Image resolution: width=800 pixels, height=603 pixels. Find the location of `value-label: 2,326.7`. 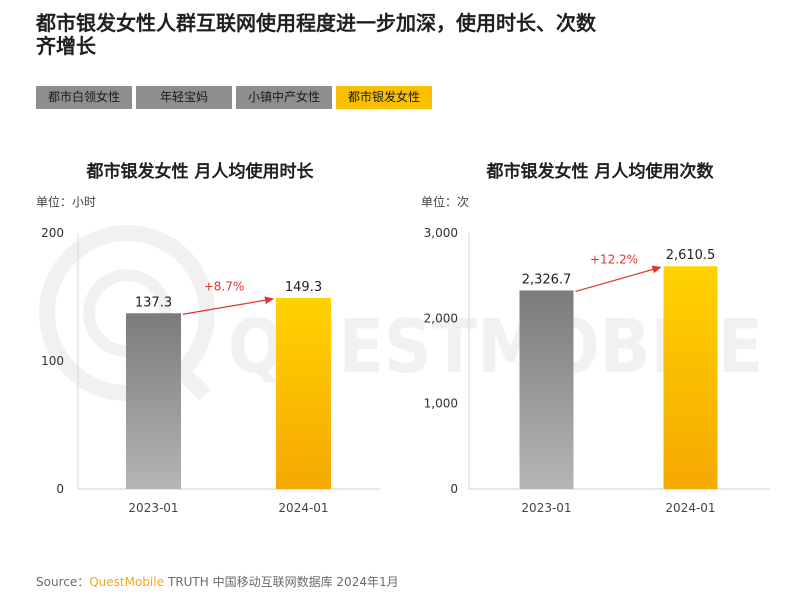

value-label: 2,326.7 is located at coordinates (547, 279).